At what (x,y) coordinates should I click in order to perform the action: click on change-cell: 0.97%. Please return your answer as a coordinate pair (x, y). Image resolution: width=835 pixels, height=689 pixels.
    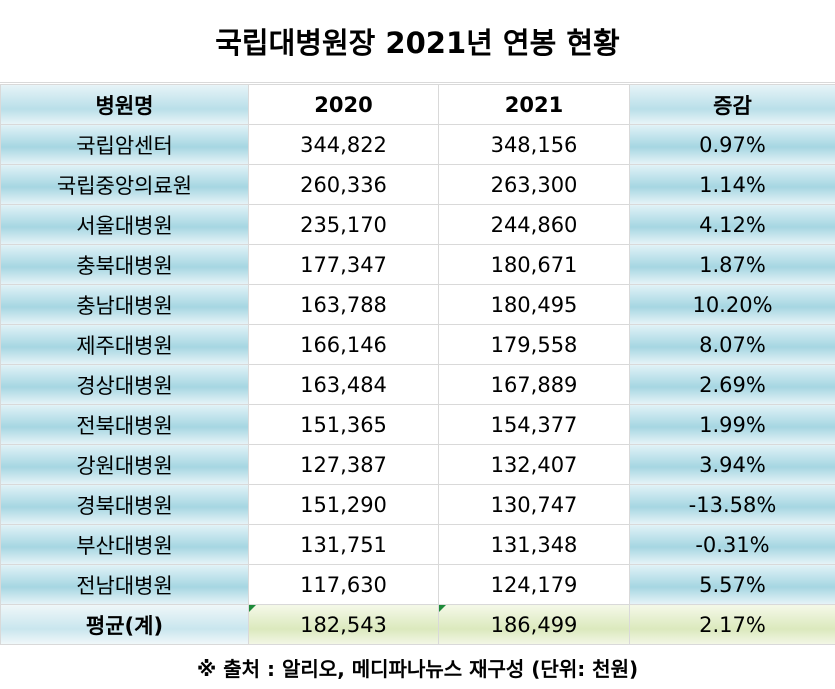
    Looking at the image, I should click on (732, 144).